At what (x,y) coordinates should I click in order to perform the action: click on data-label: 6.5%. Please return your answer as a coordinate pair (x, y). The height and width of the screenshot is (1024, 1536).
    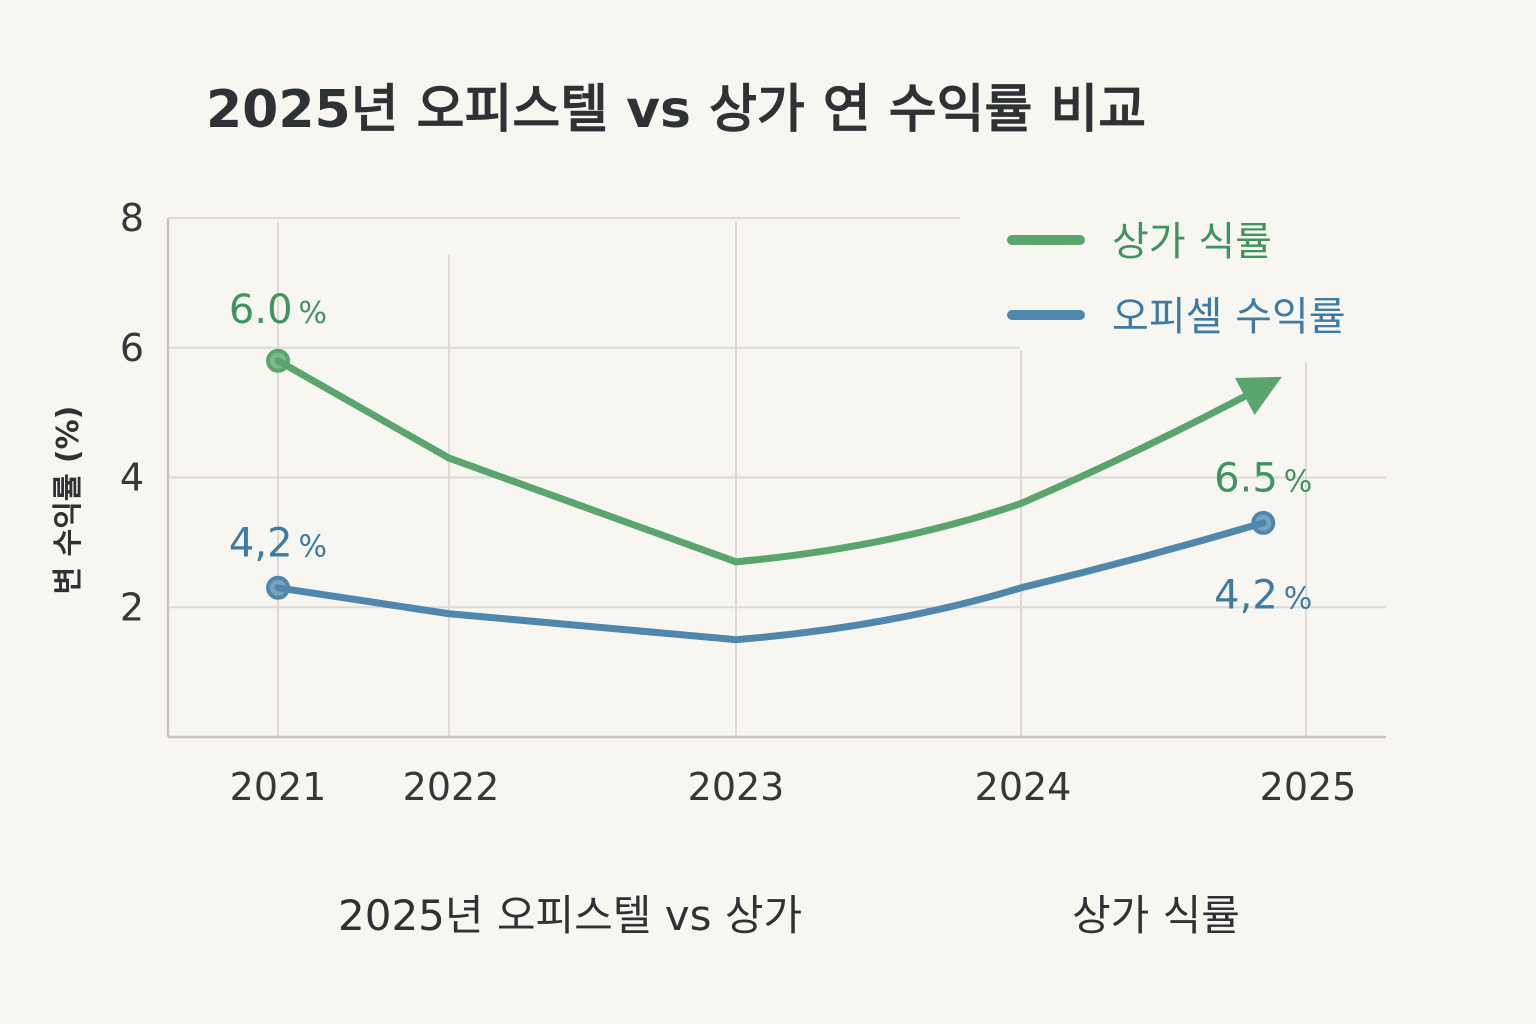
    Looking at the image, I should click on (1263, 479).